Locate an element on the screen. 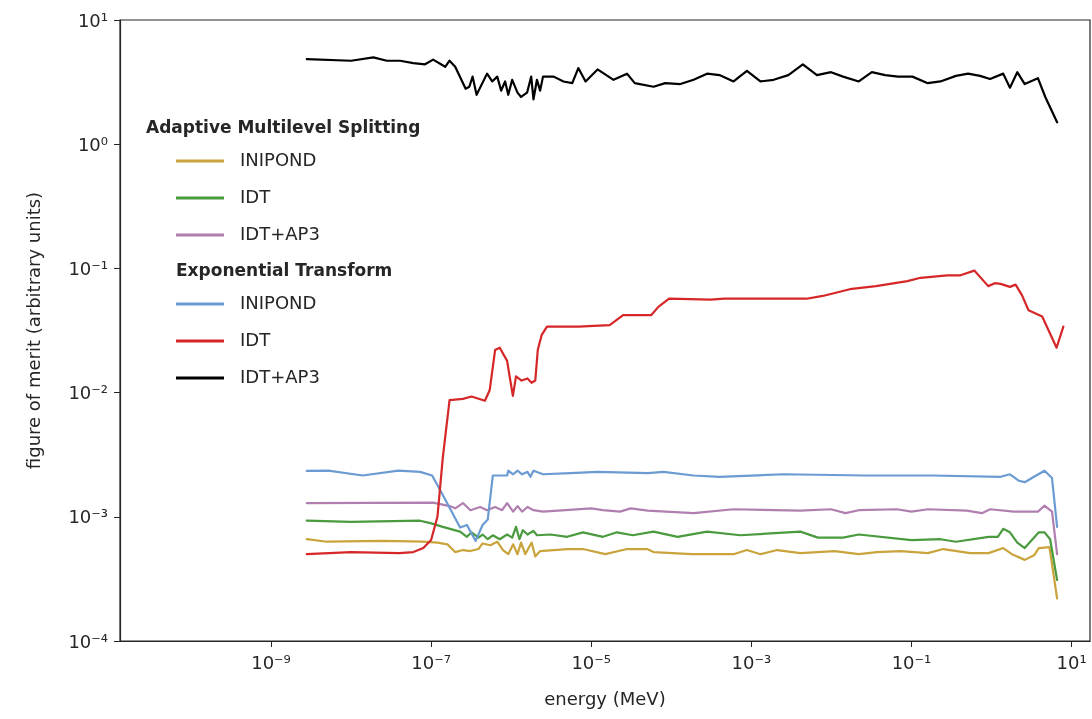 This screenshot has height=719, width=1092. annotation: Adaptive Multilevel Splitting is located at coordinates (283, 126).